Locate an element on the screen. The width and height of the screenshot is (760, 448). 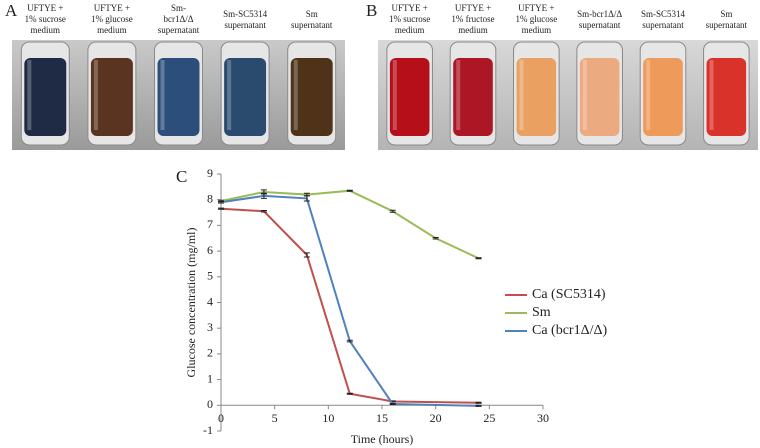
x-tick-label: 15 is located at coordinates (382, 418).